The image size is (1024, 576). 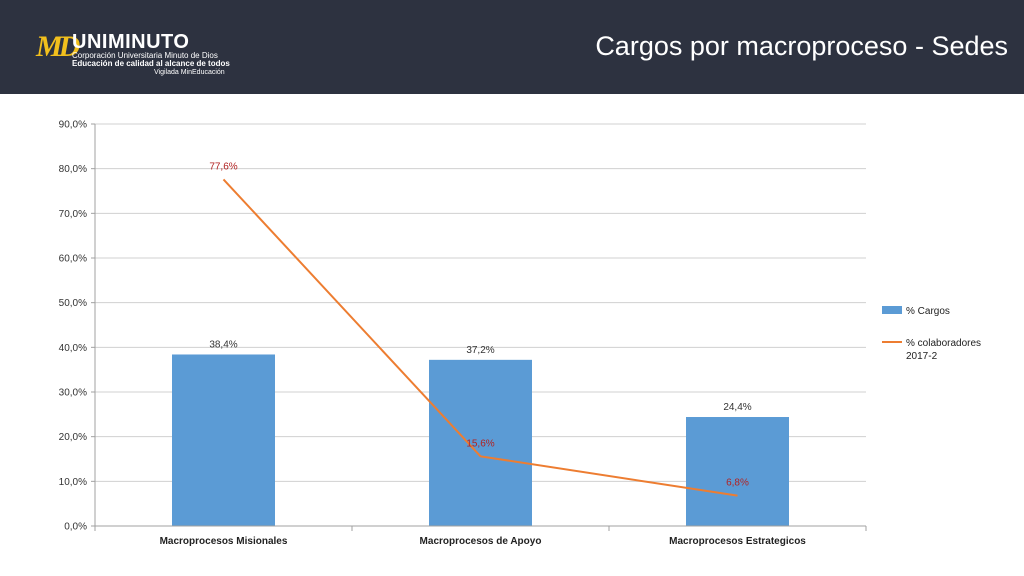 What do you see at coordinates (737, 407) in the screenshot?
I see `bar-data-label: 24,4%` at bounding box center [737, 407].